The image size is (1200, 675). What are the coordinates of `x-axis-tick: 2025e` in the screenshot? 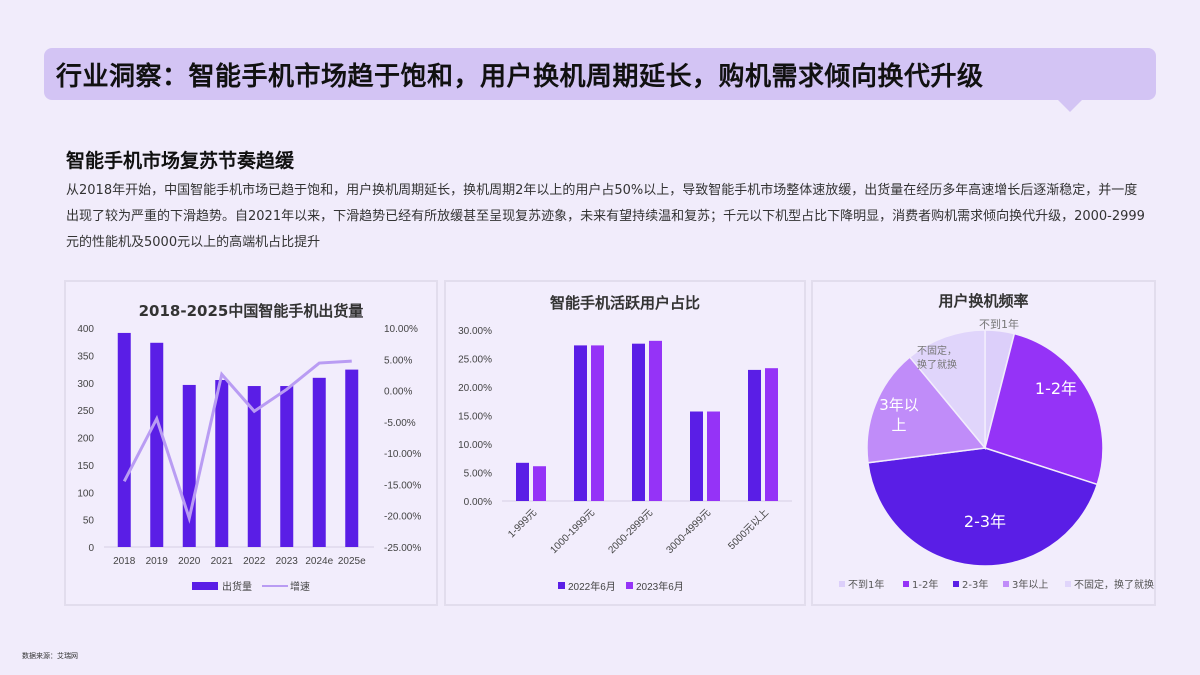 It's located at (352, 561).